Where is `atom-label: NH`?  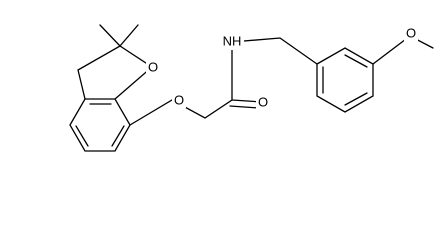
atom-label: NH is located at coordinates (232, 40).